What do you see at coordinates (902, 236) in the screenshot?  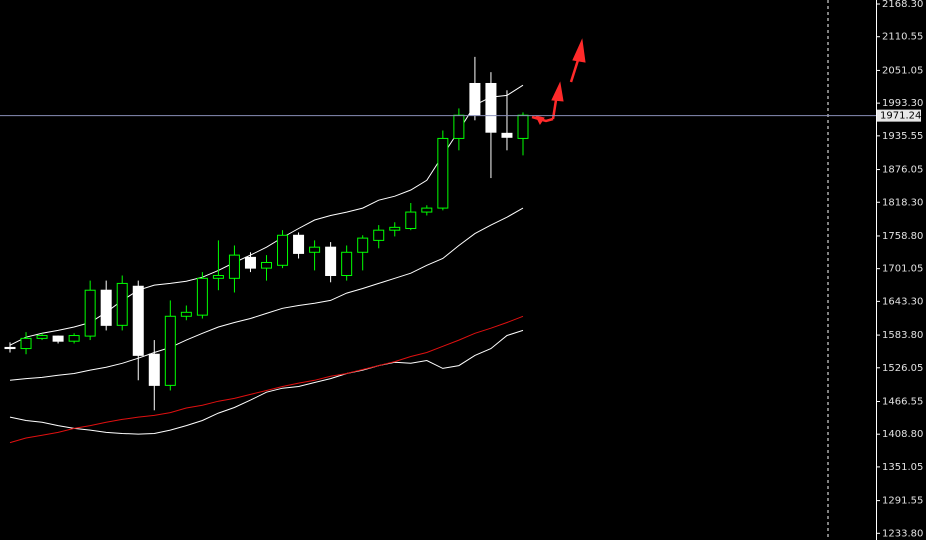 I see `y-tick-label: 1758.80` at bounding box center [902, 236].